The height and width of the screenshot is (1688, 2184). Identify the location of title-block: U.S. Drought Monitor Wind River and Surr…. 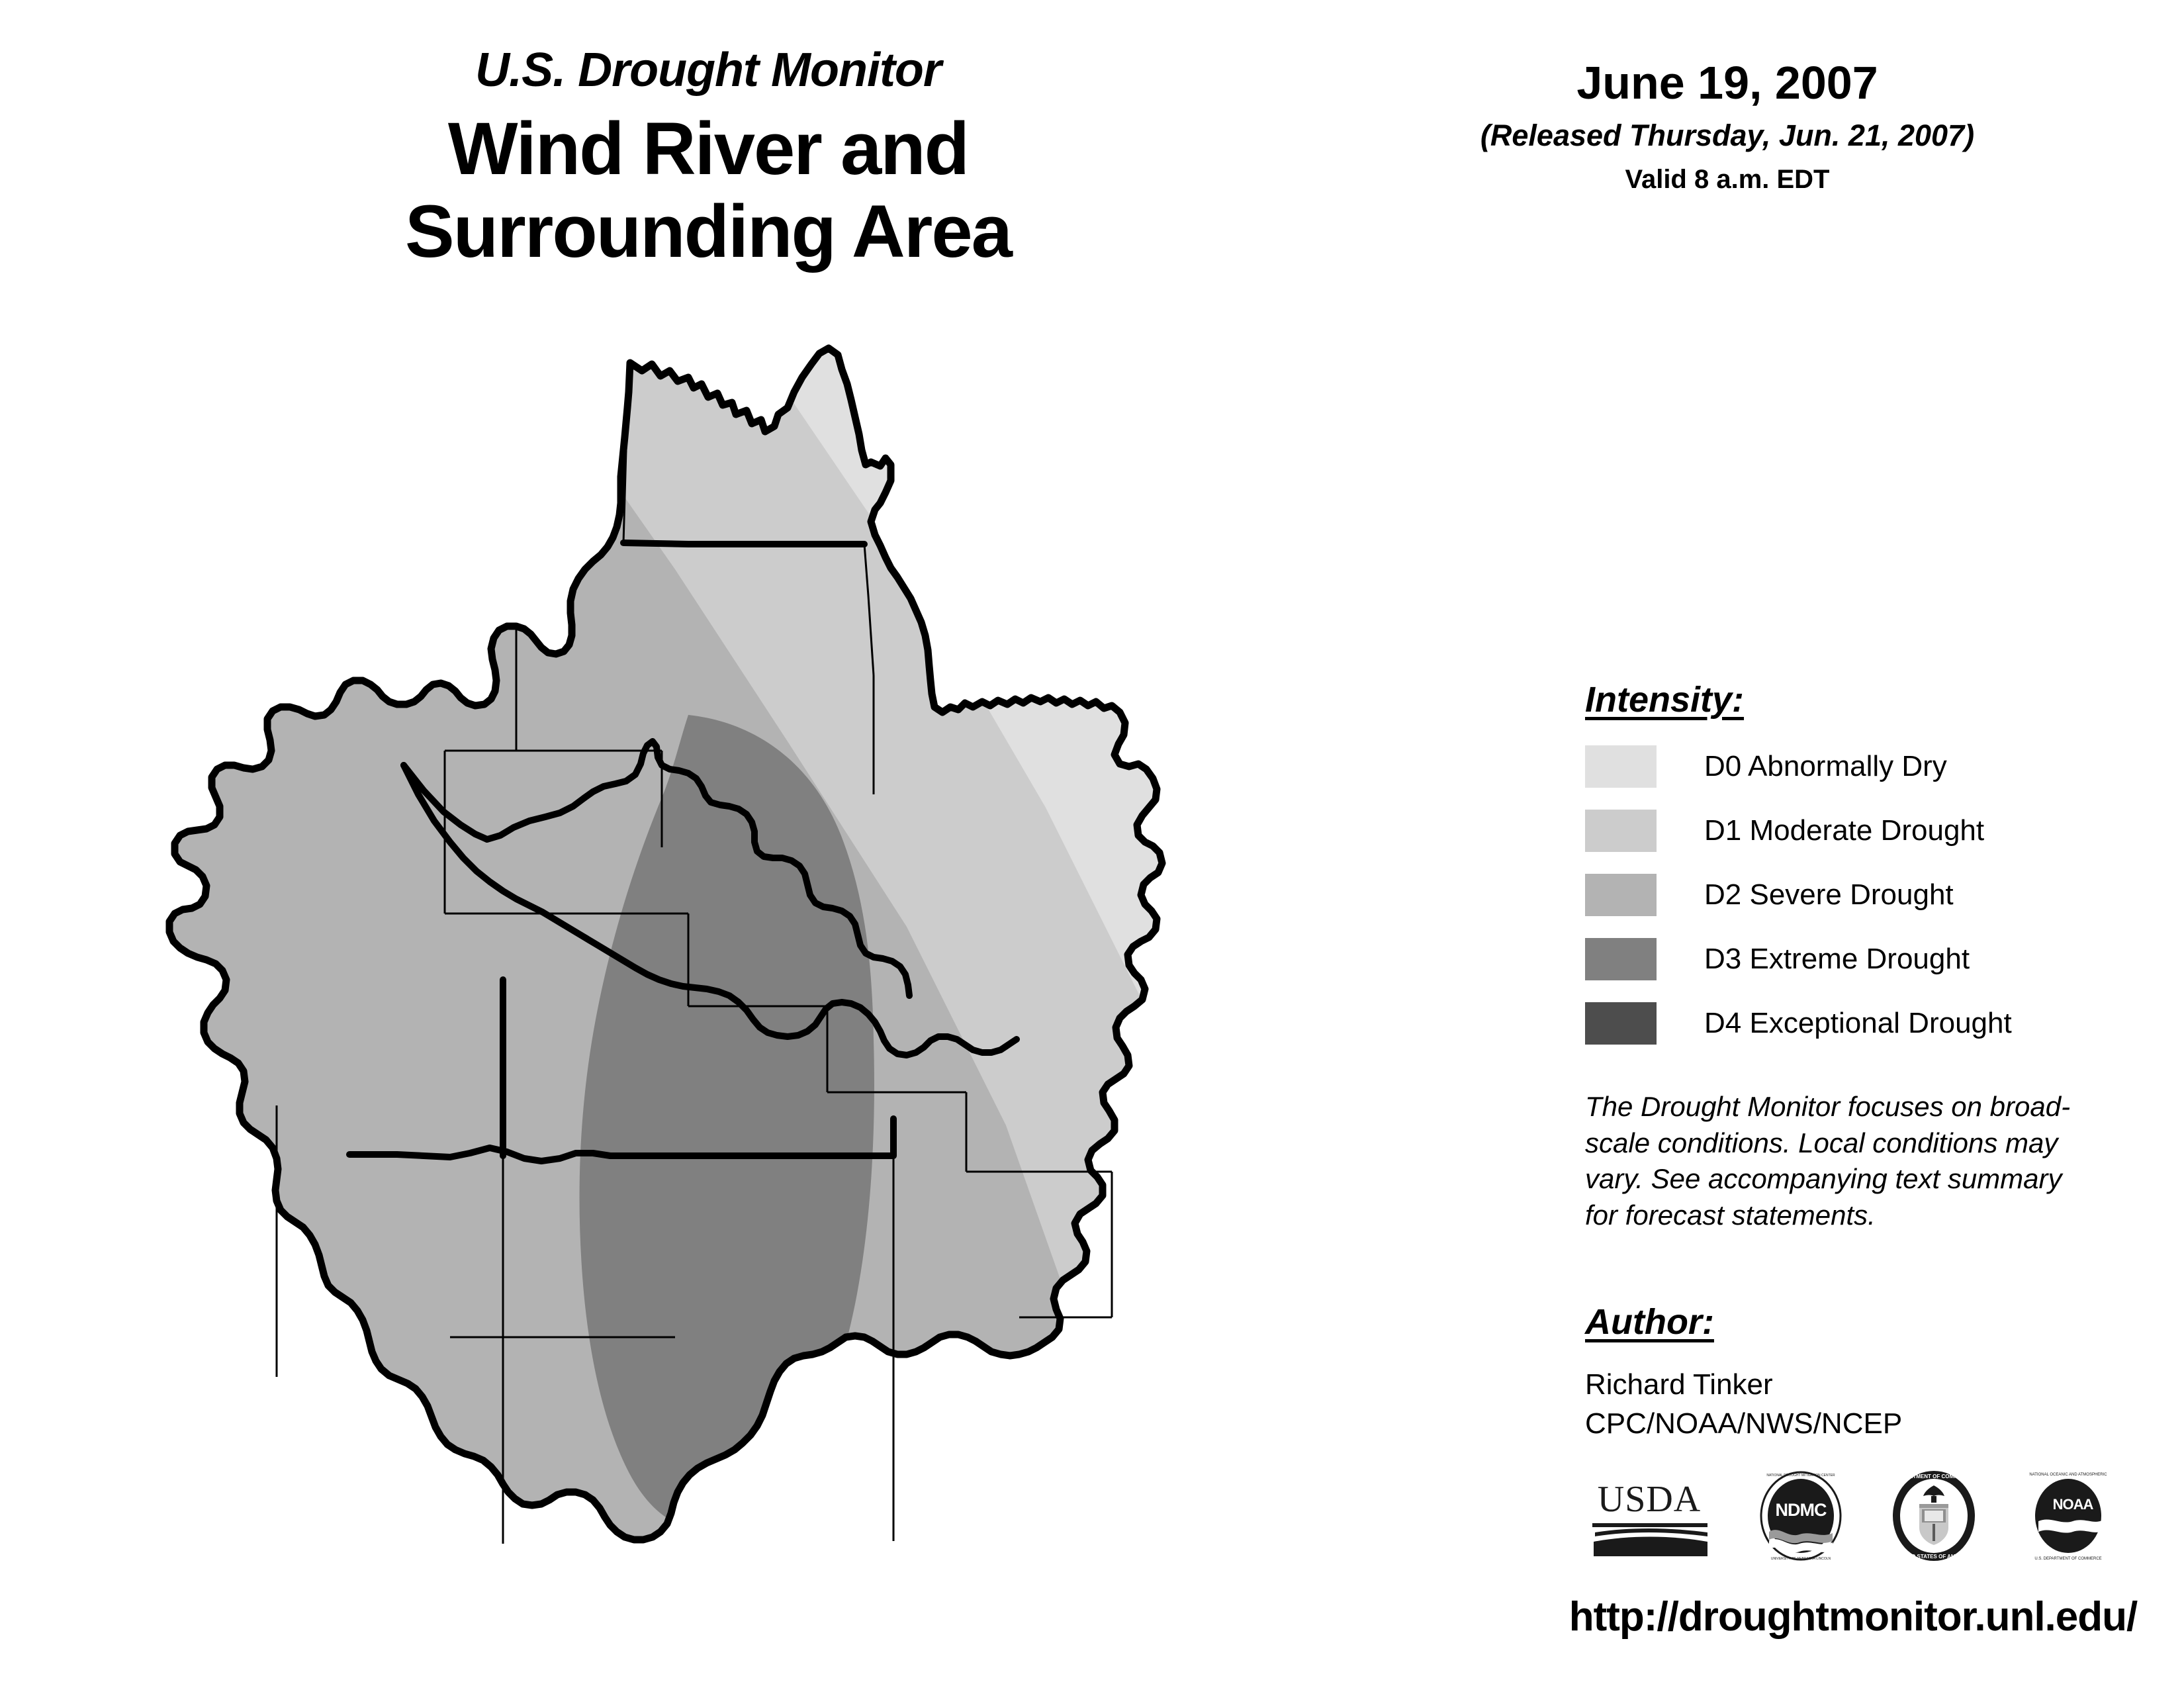
(708, 159).